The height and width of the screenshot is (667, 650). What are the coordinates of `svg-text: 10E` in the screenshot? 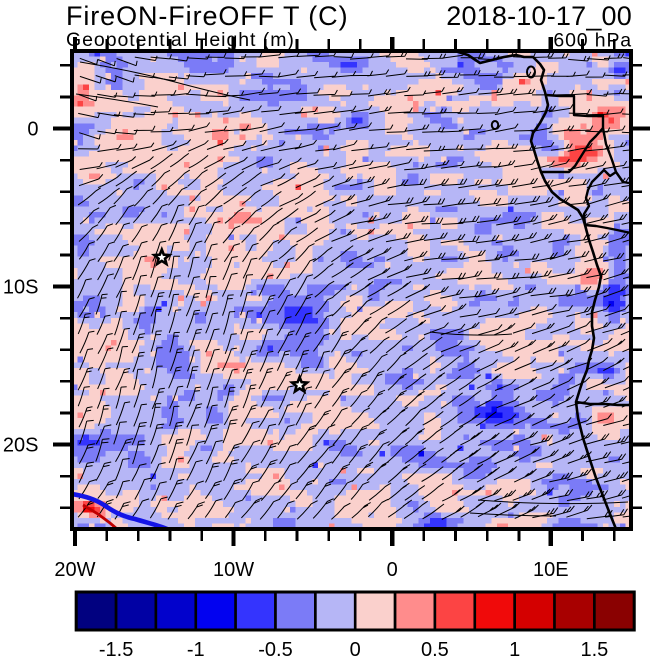 It's located at (551, 570).